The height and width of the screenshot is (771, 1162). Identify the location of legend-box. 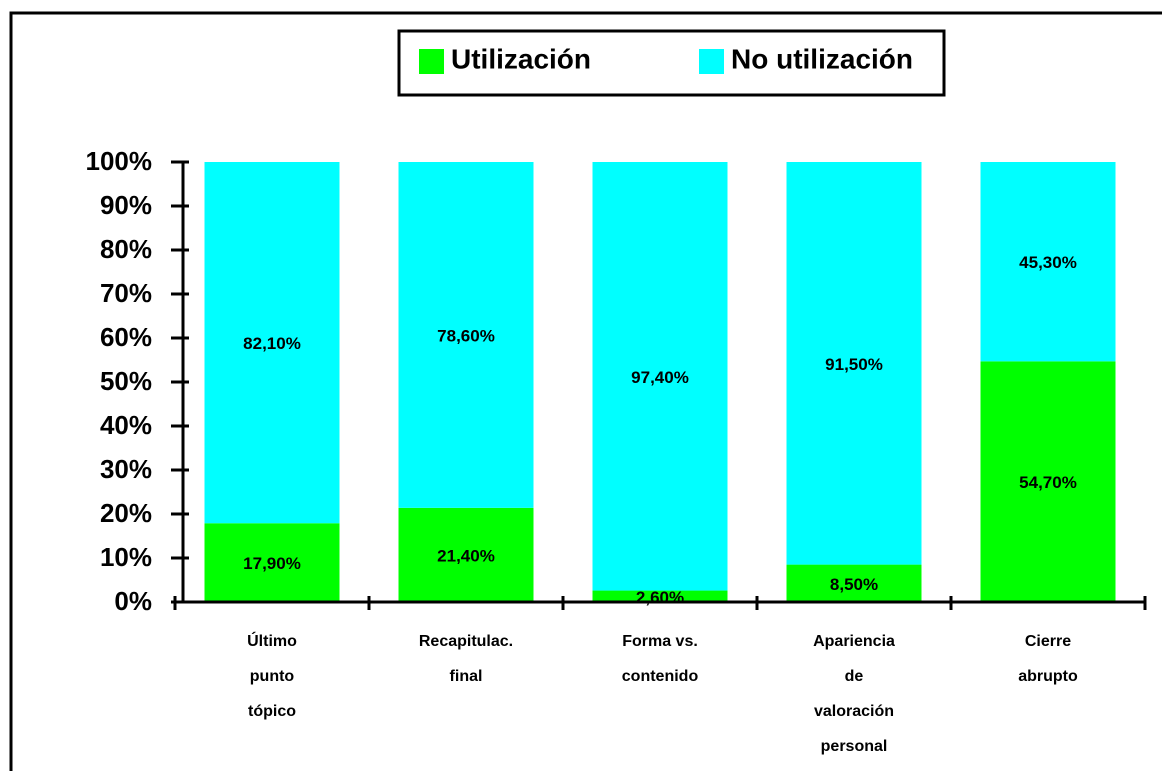
(671, 63).